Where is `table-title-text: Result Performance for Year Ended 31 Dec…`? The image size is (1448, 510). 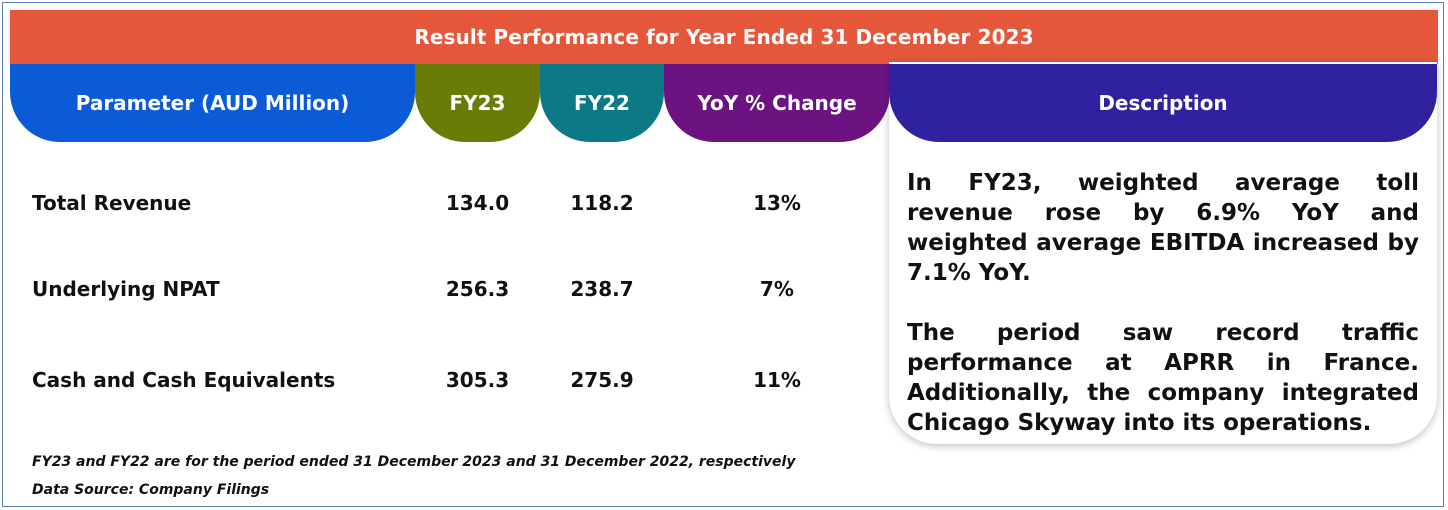 table-title-text: Result Performance for Year Ended 31 Dec… is located at coordinates (724, 37).